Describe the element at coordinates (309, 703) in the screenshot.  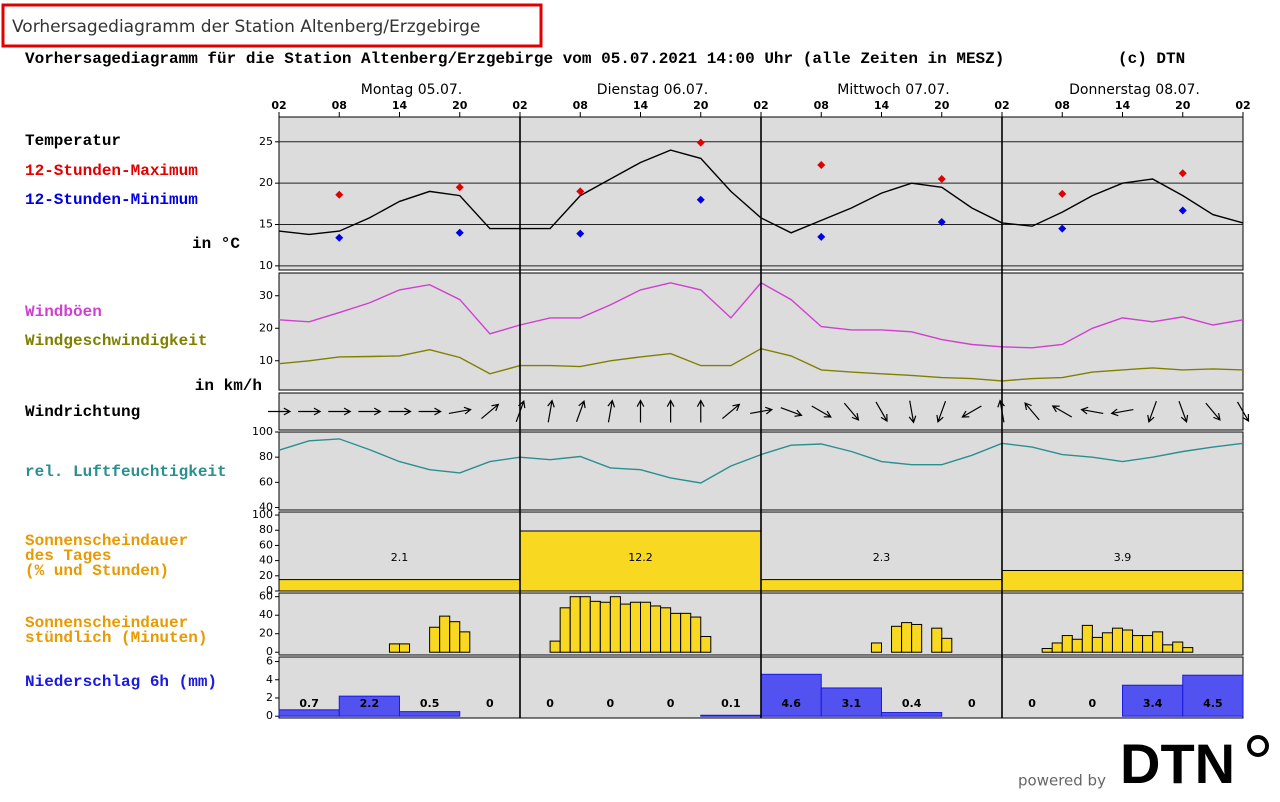
I see `value-label: 0.7` at that location.